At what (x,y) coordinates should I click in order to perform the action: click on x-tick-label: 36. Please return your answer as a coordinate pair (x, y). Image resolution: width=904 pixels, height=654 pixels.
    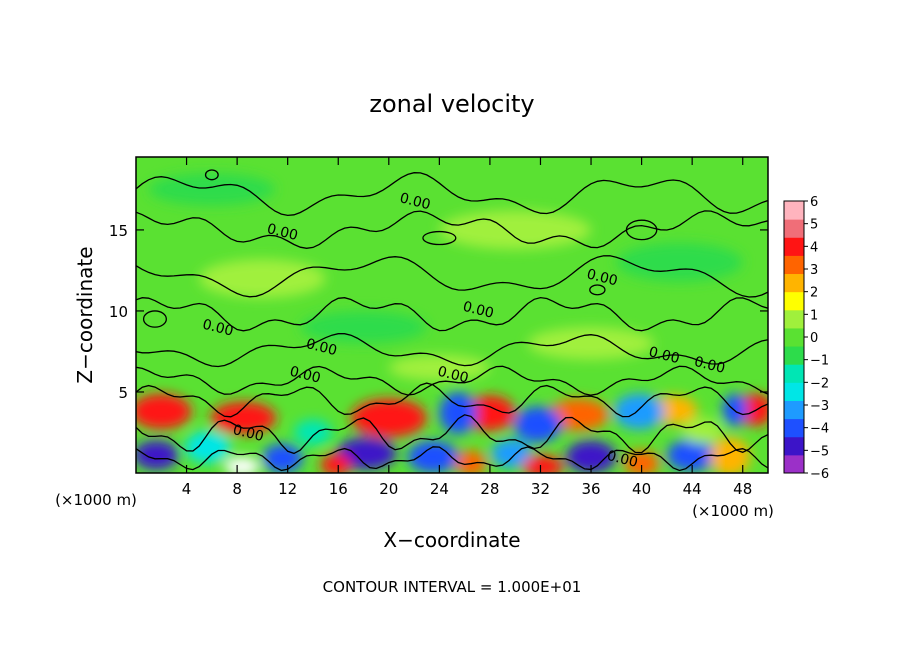
    Looking at the image, I should click on (590, 489).